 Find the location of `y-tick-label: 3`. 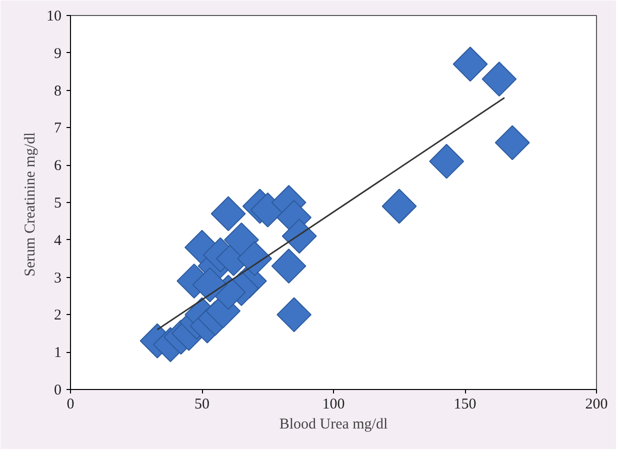

y-tick-label: 3 is located at coordinates (58, 278).